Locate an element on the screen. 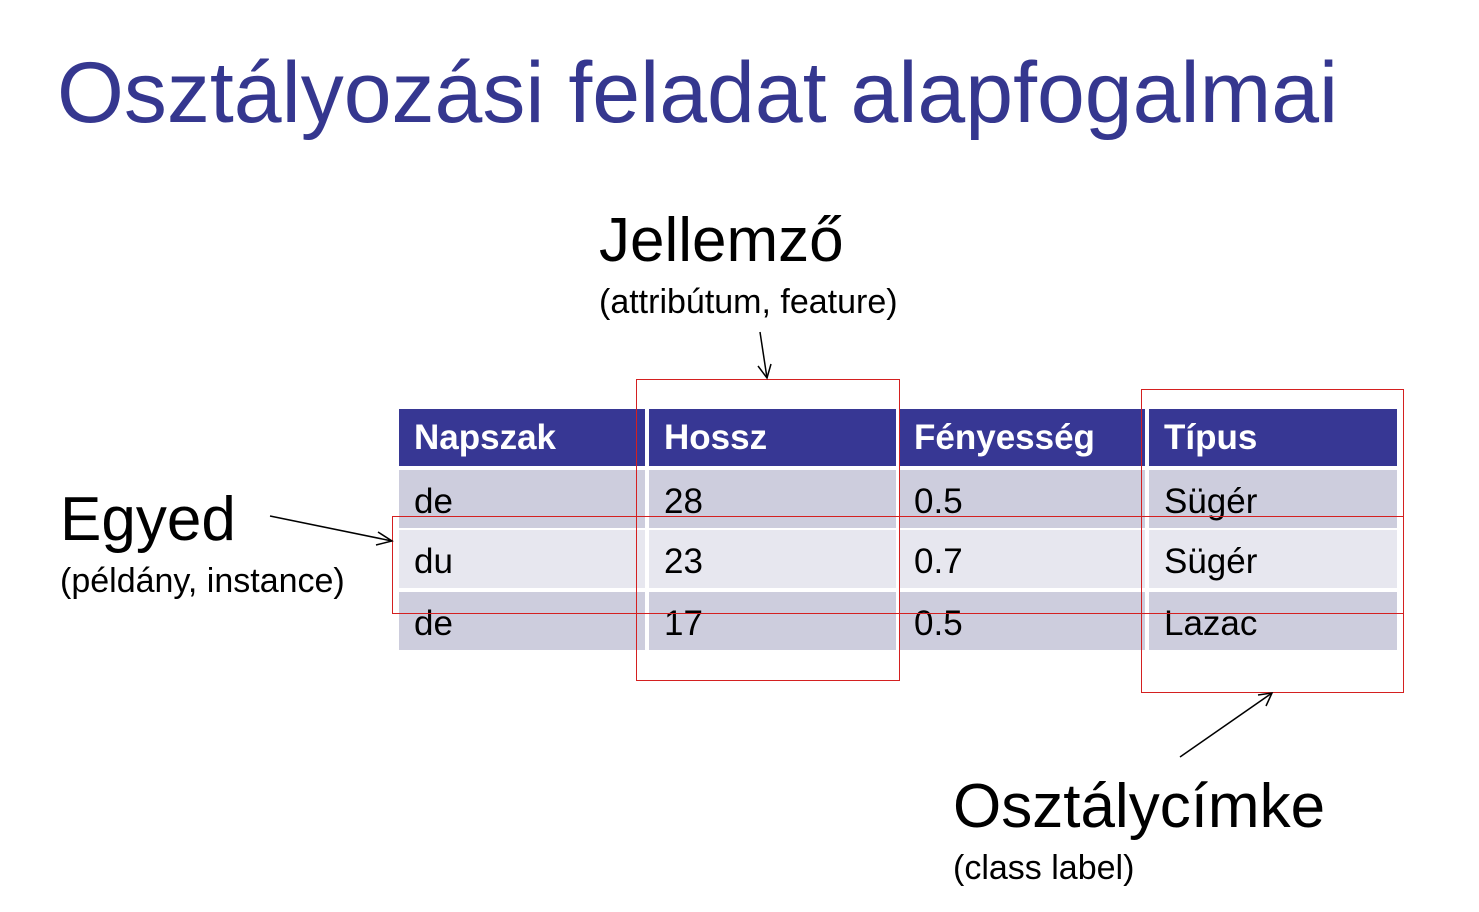 Image resolution: width=1479 pixels, height=912 pixels. instance-label: Egyed is located at coordinates (148, 519).